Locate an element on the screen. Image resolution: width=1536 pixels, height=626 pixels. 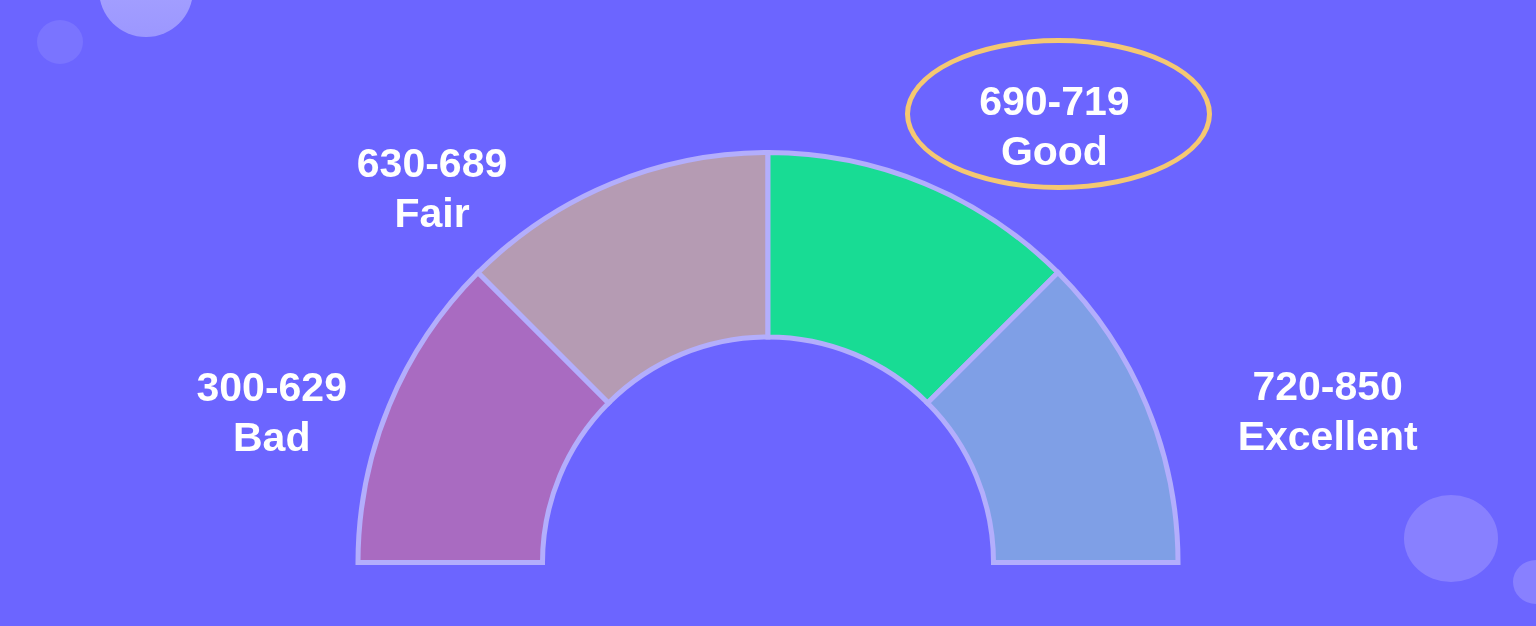
slice-label: 630-689 Fair is located at coordinates (432, 188).